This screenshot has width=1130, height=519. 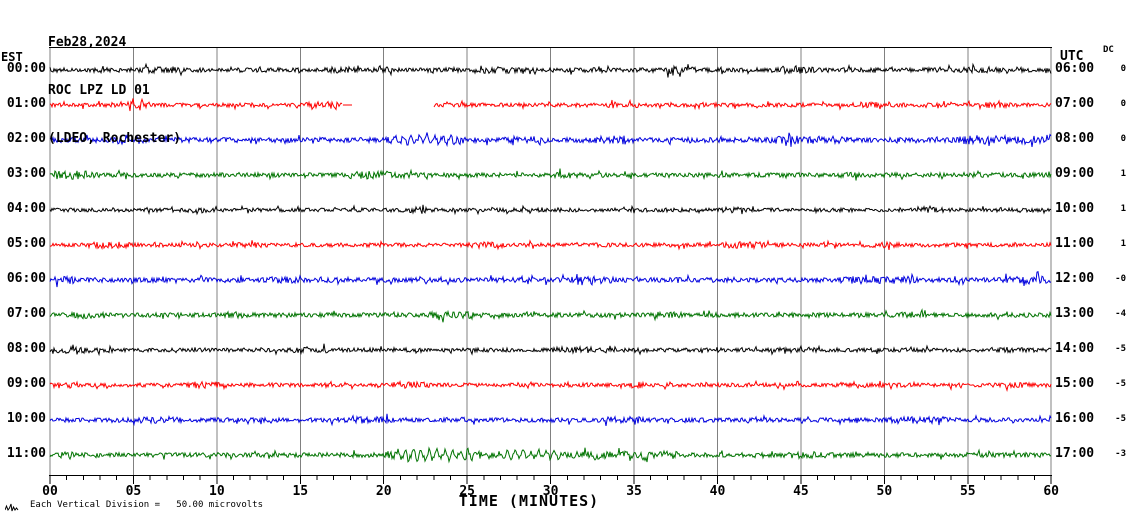 I want to click on utc-time-label: 16:00, so click(x=1075, y=418).